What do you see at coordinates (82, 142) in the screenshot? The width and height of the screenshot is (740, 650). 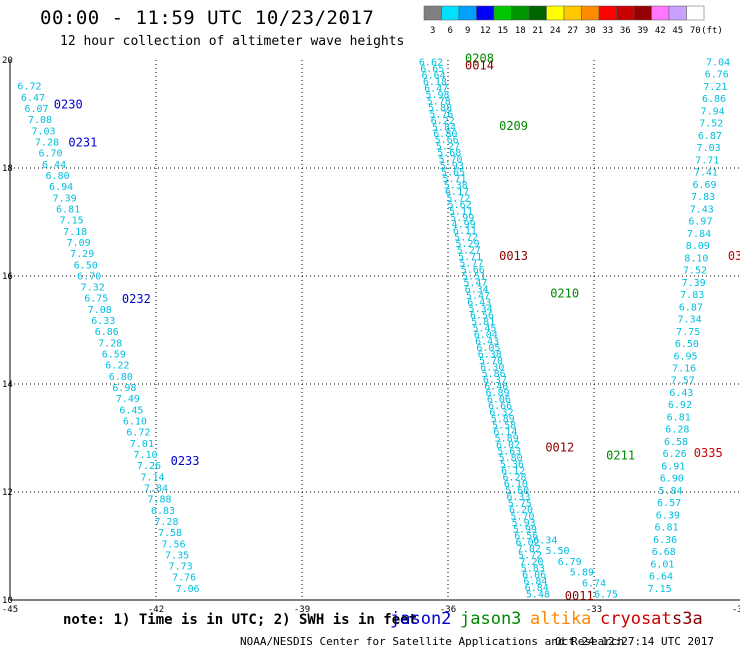 I see `pass-time-label: 0231` at bounding box center [82, 142].